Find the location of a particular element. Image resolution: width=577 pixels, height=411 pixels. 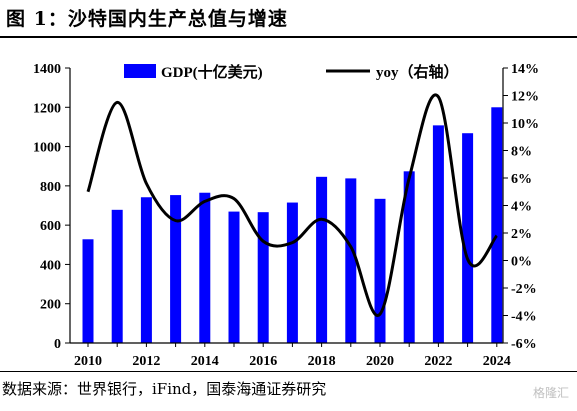

gdp-bar-2012 is located at coordinates (146, 270).